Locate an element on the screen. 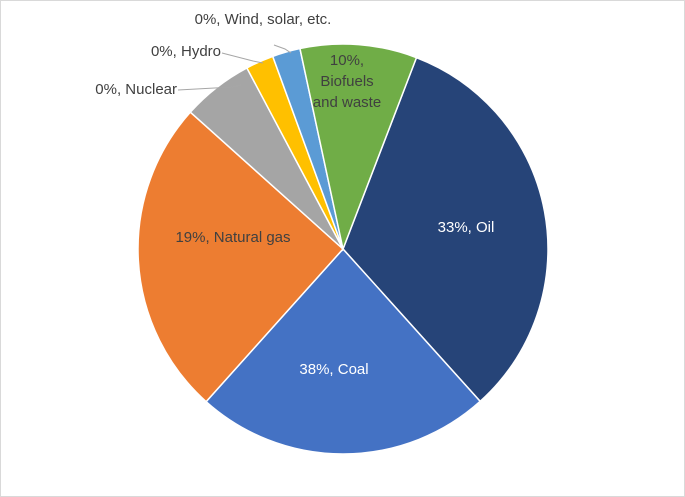 Image resolution: width=685 pixels, height=497 pixels. data-label: 19%, Natural gas is located at coordinates (233, 237).